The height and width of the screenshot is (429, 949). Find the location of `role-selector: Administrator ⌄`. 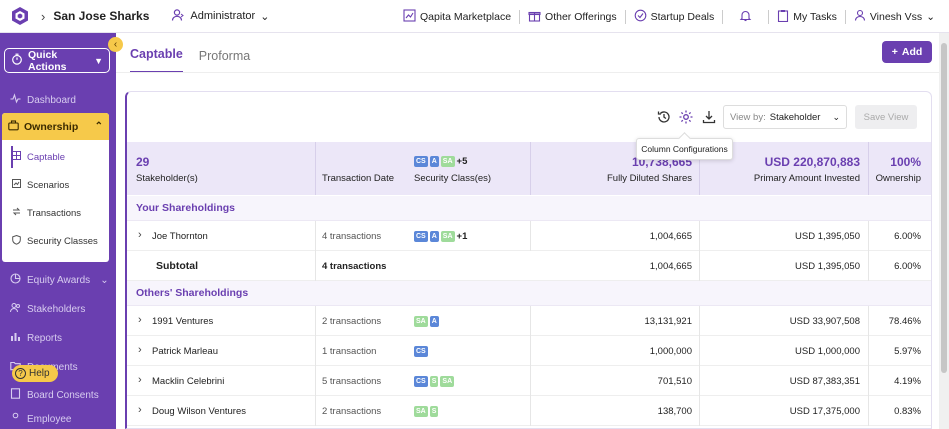

role-selector: Administrator ⌄ is located at coordinates (220, 16).